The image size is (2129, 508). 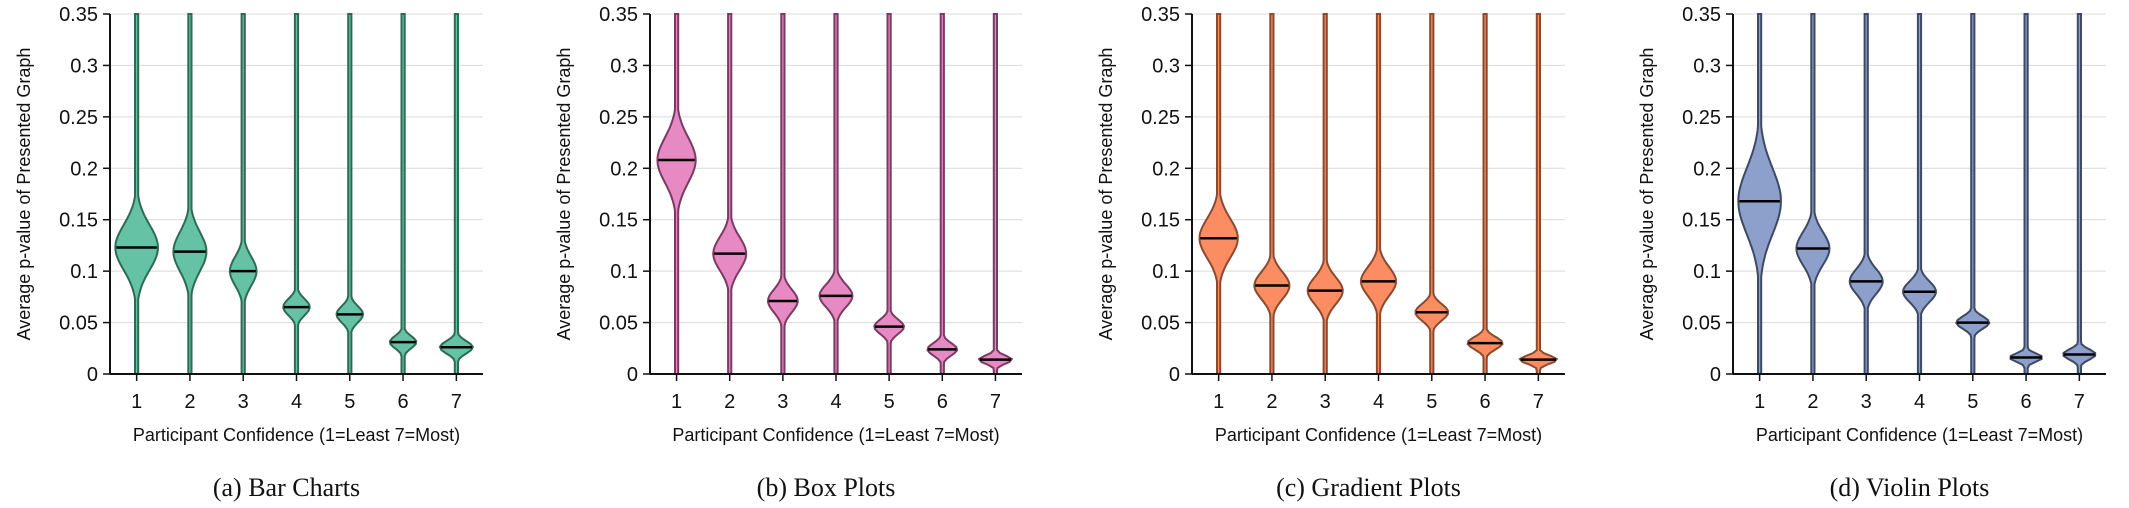 What do you see at coordinates (826, 487) in the screenshot?
I see `panel-caption: (b) Box Plots` at bounding box center [826, 487].